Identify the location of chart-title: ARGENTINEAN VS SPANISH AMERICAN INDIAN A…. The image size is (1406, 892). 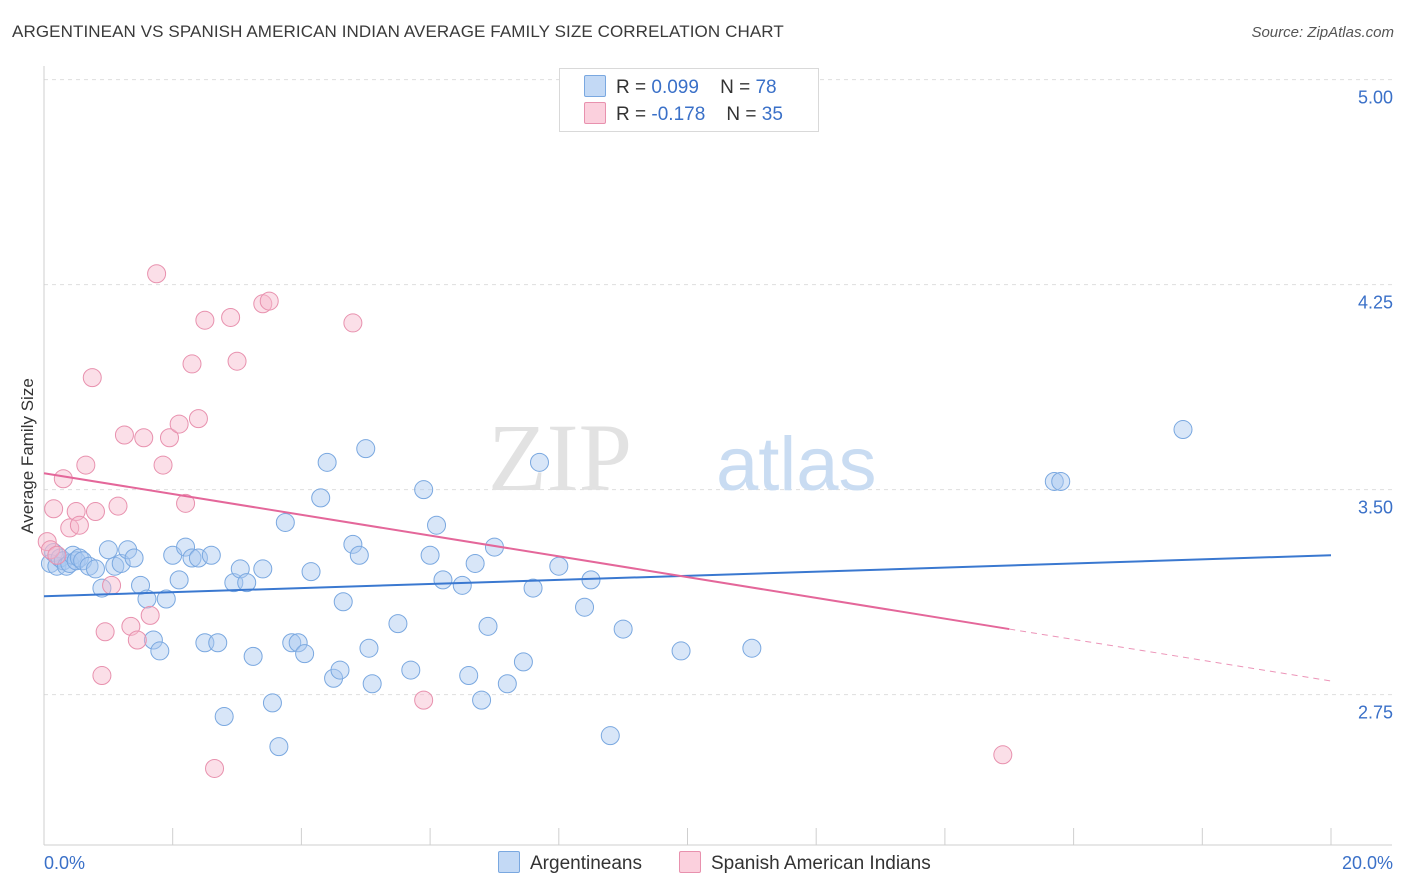
(398, 31).